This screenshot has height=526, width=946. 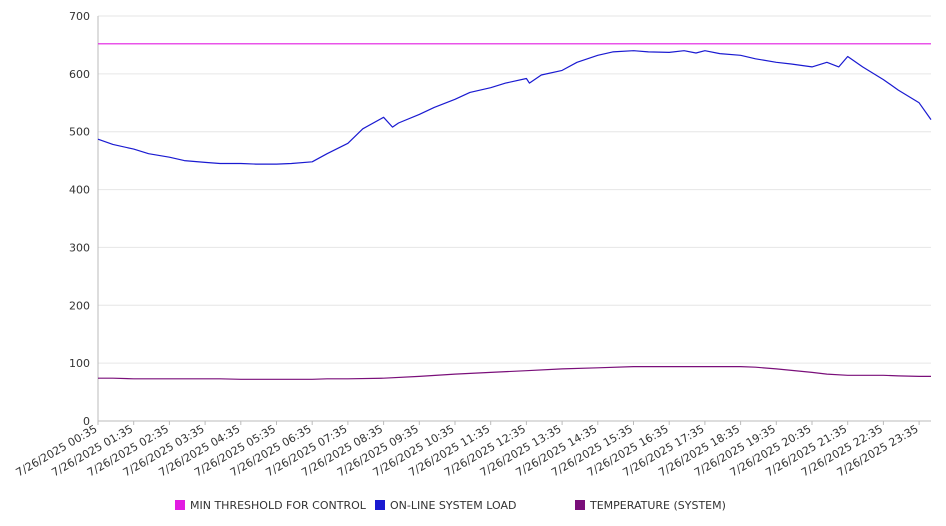 What do you see at coordinates (658, 505) in the screenshot?
I see `legend-label-temperature: TEMPERATURE (SYSTEM)` at bounding box center [658, 505].